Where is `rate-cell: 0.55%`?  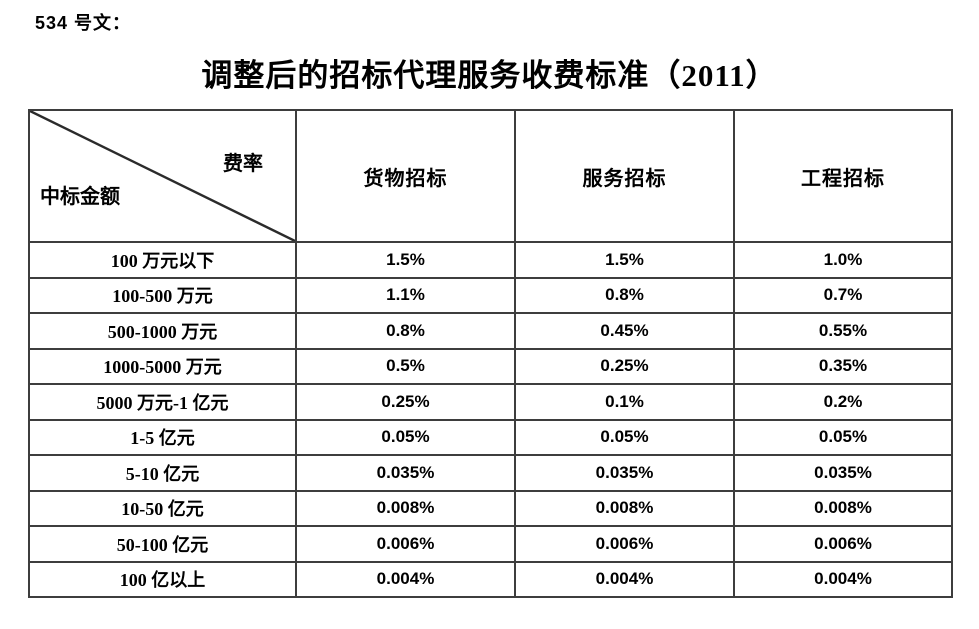
rate-cell: 0.55% is located at coordinates (843, 331).